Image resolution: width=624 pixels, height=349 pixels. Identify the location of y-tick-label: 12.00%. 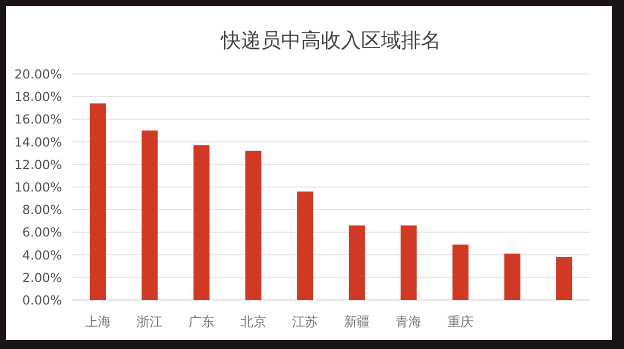
(38, 164).